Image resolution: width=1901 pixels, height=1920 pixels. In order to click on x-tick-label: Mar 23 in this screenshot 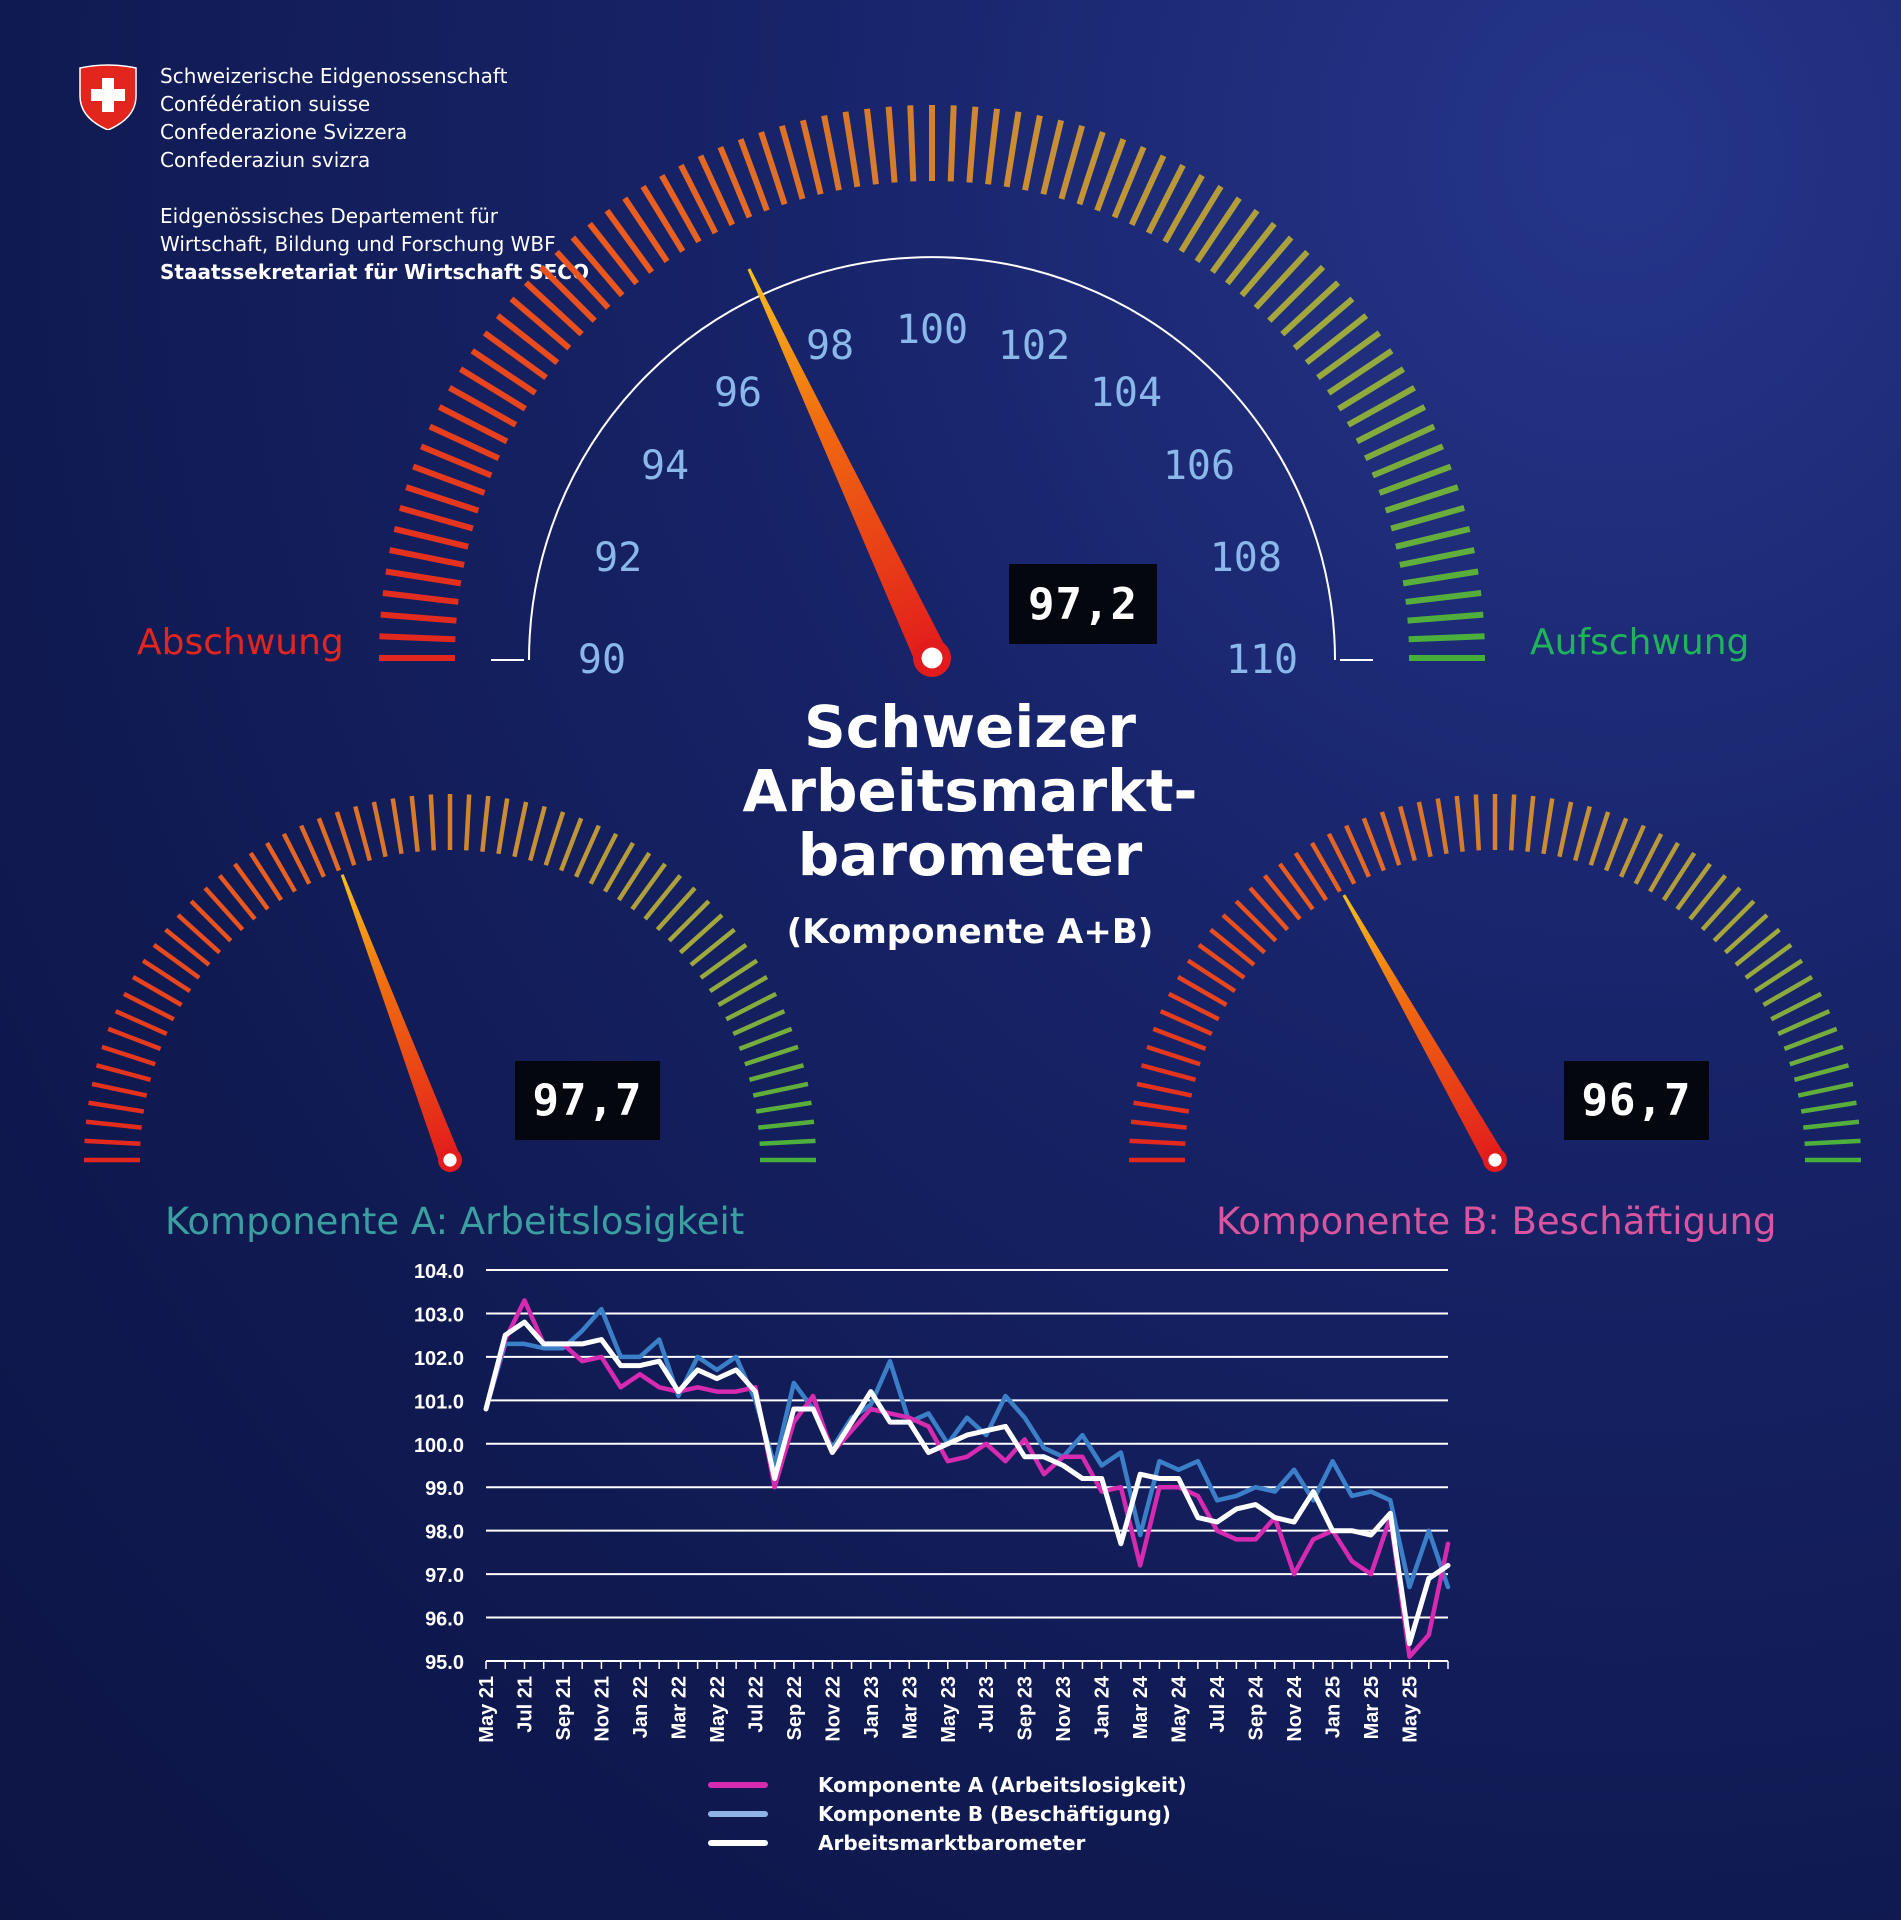, I will do `click(910, 1707)`.